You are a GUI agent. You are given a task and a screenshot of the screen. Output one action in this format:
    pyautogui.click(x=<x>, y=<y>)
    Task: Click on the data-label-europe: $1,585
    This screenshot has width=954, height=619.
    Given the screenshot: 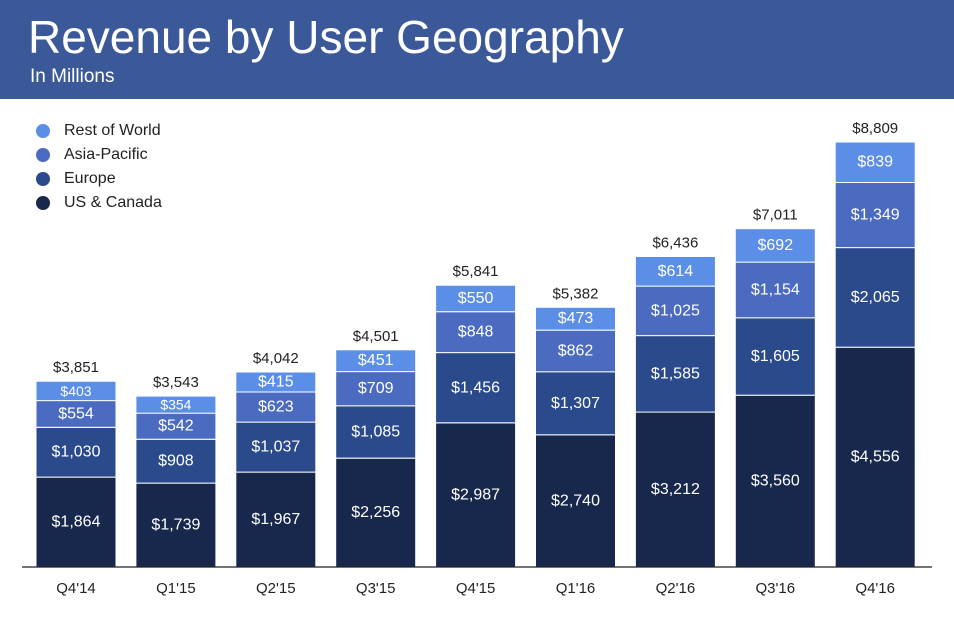 What is the action you would take?
    pyautogui.click(x=675, y=373)
    